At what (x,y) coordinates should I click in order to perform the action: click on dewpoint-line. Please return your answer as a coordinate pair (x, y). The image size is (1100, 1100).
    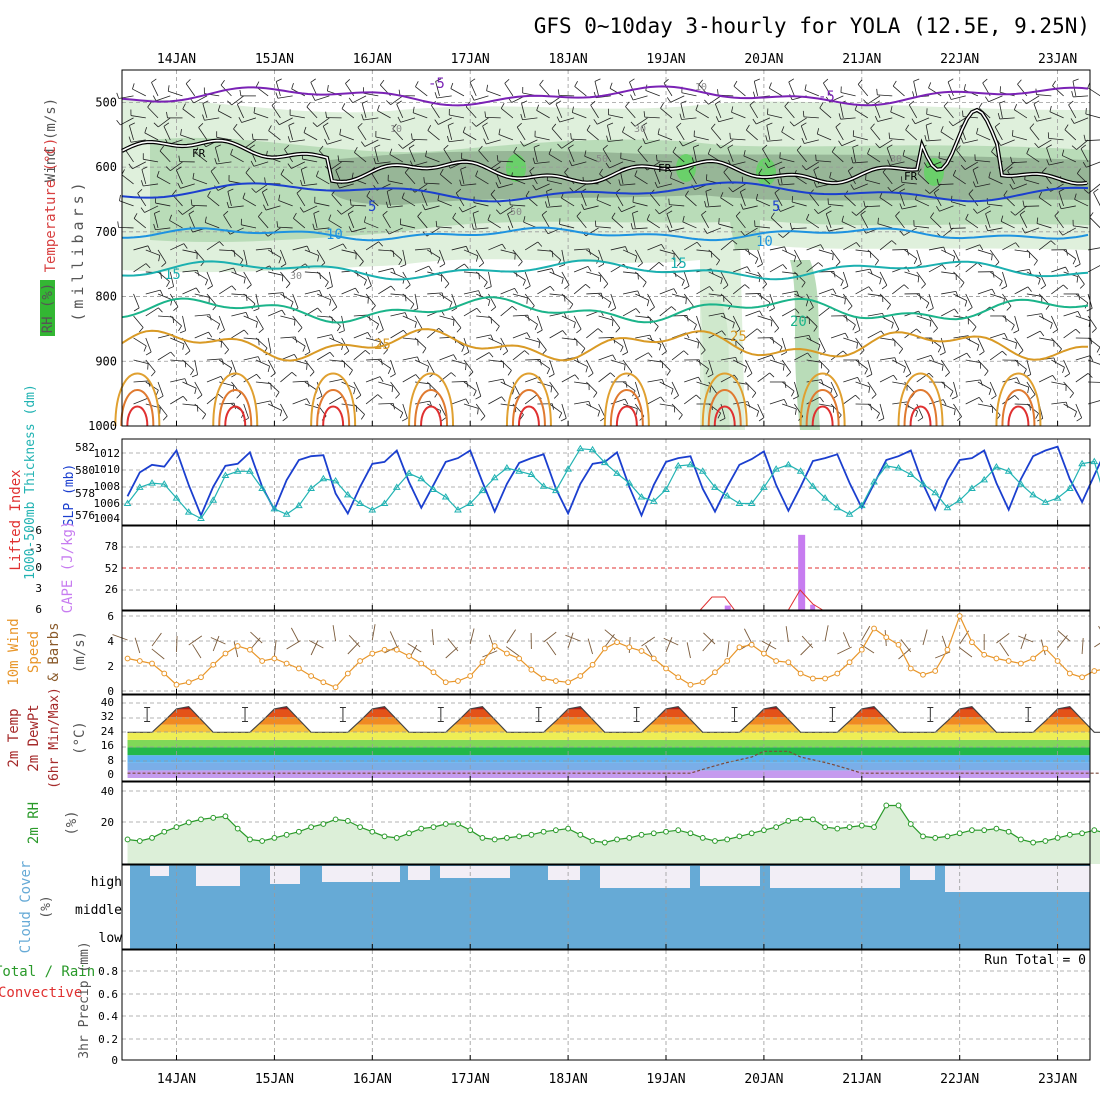
    Looking at the image, I should click on (613, 762).